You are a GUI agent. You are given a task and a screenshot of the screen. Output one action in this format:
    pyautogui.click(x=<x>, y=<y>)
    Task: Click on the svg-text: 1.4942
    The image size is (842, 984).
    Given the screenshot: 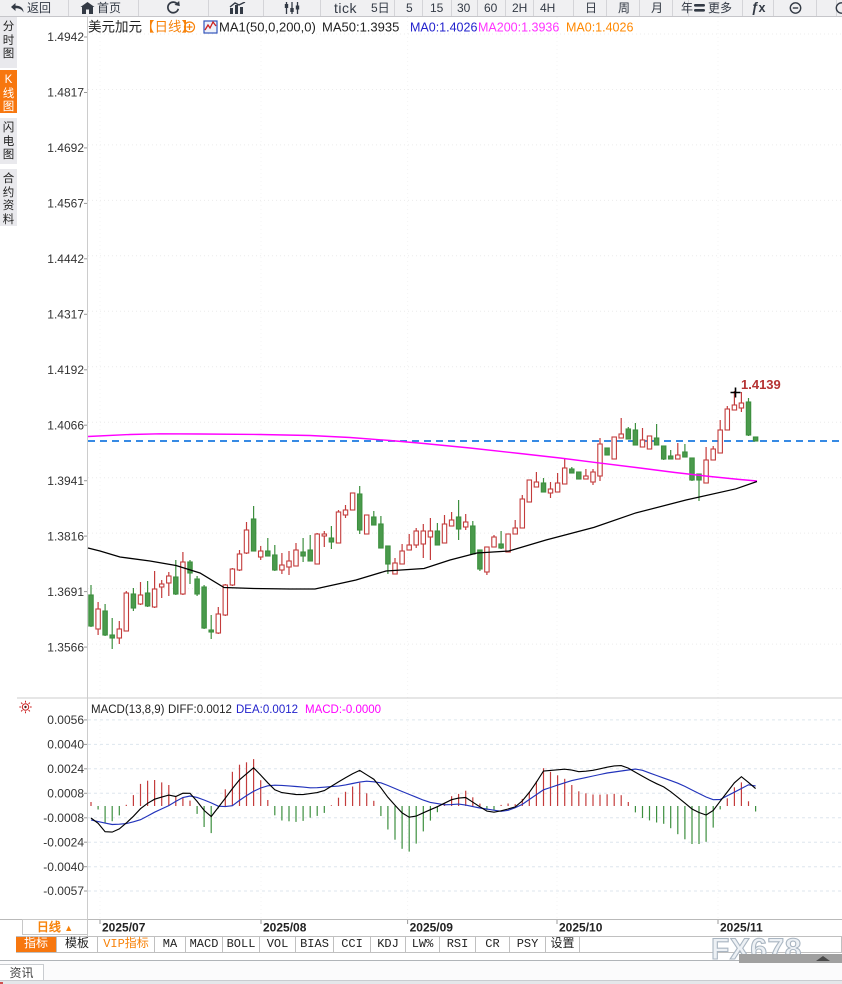 What is the action you would take?
    pyautogui.click(x=65, y=37)
    